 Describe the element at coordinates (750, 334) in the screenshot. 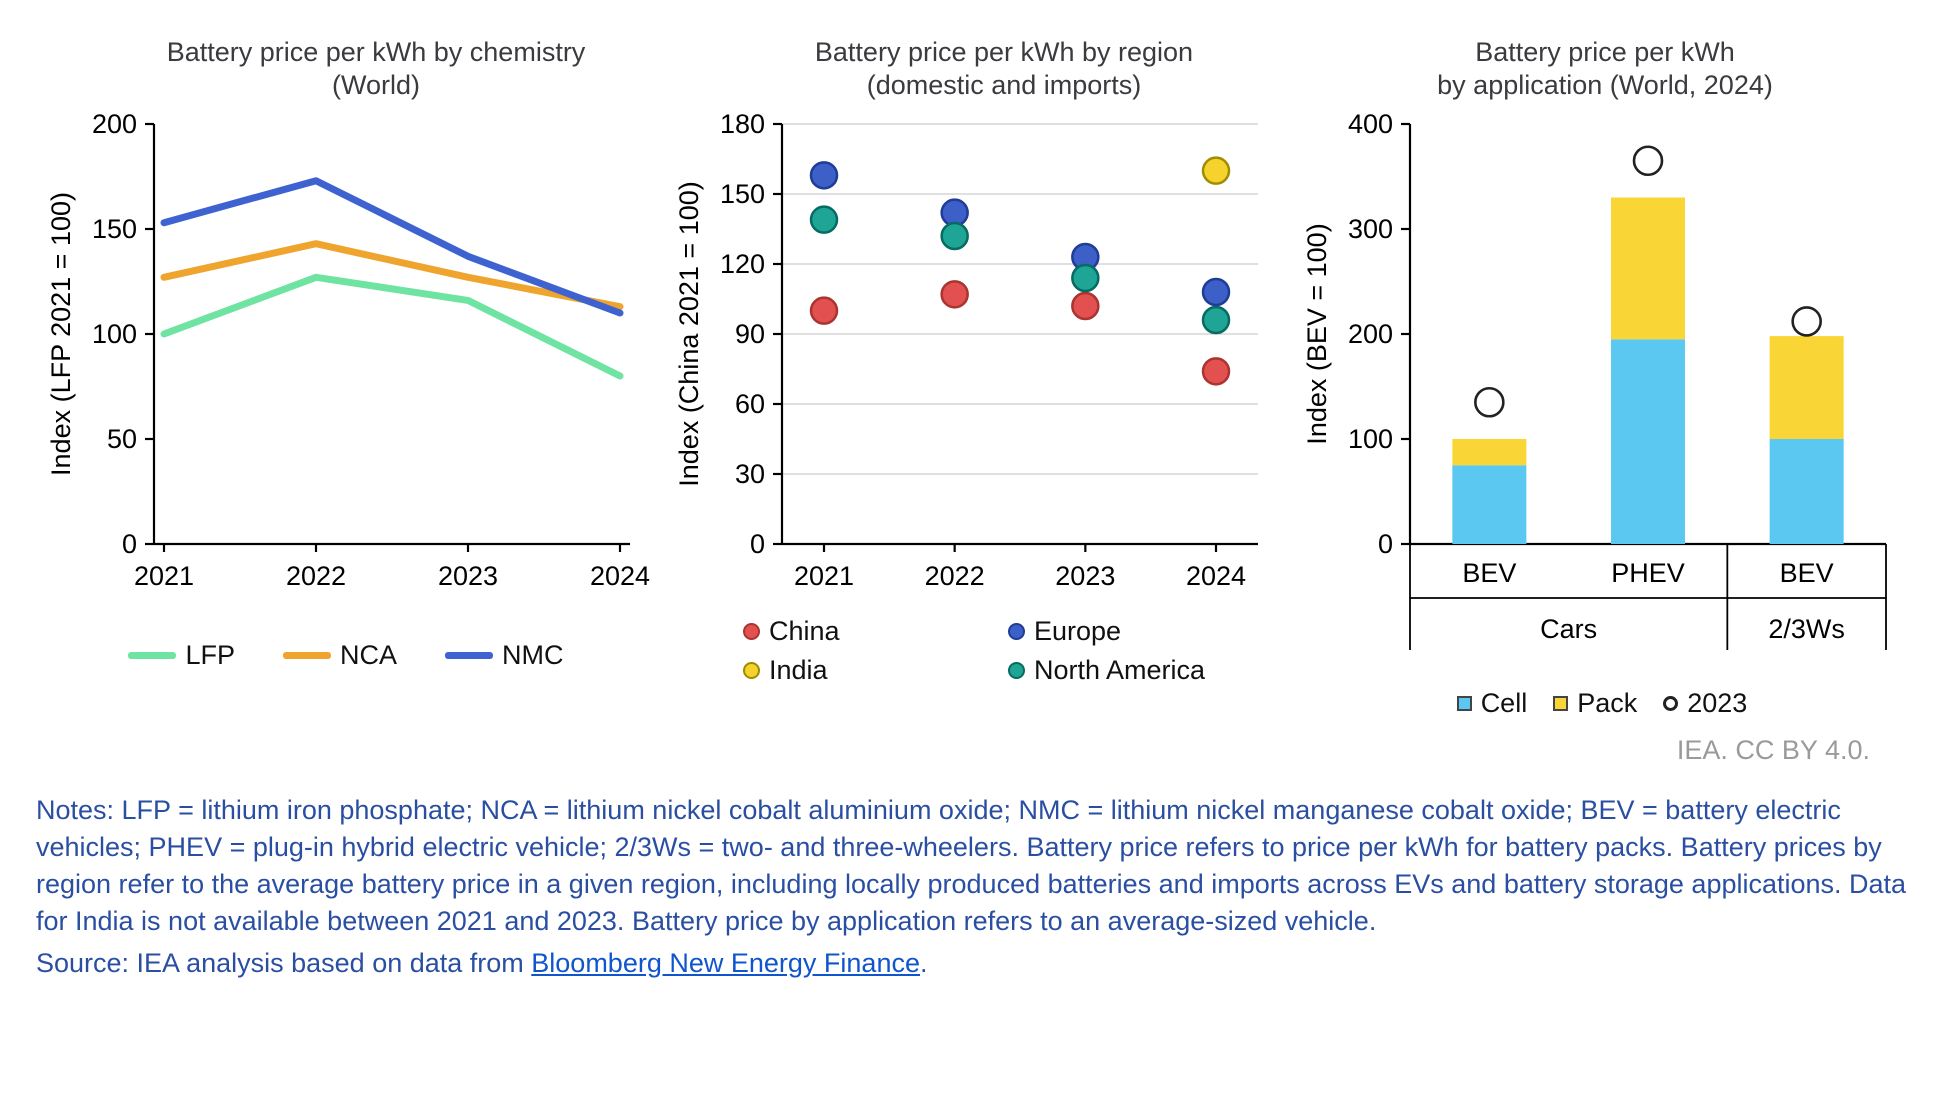

I see `svg-text: 90` at that location.